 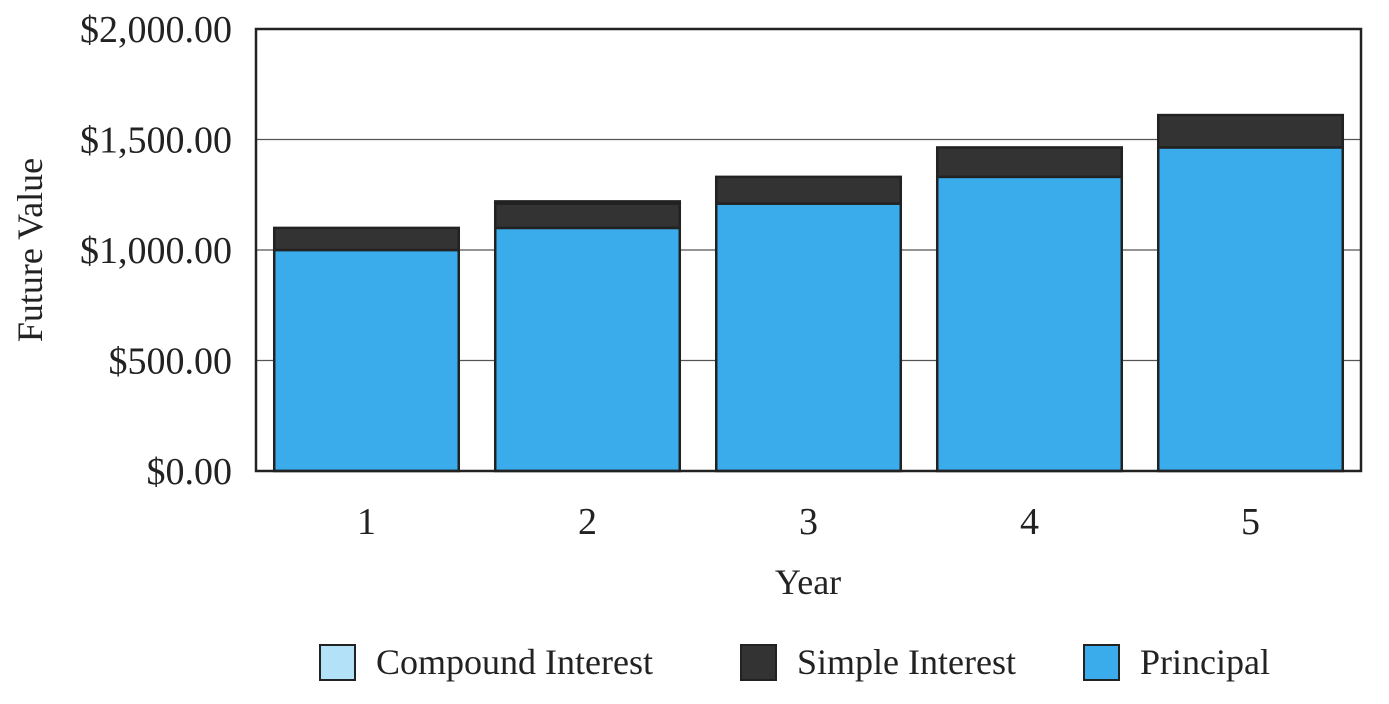 I want to click on x-tick-label: 5, so click(x=1250, y=522).